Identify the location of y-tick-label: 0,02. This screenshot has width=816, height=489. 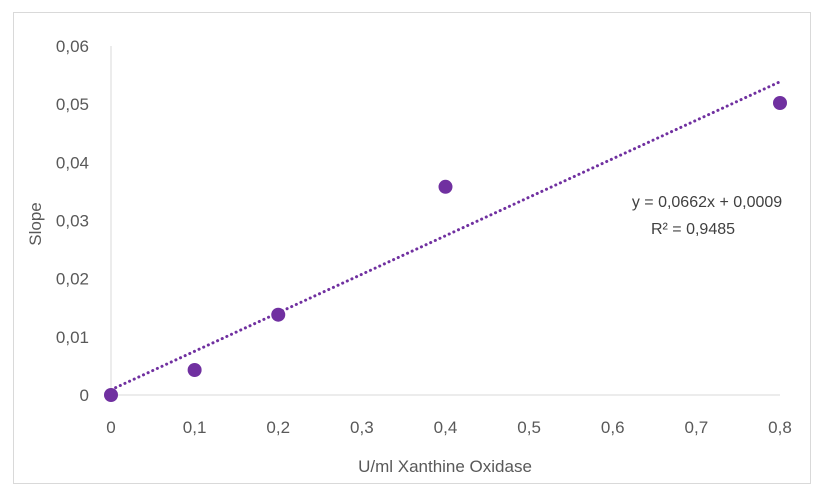
(72, 279).